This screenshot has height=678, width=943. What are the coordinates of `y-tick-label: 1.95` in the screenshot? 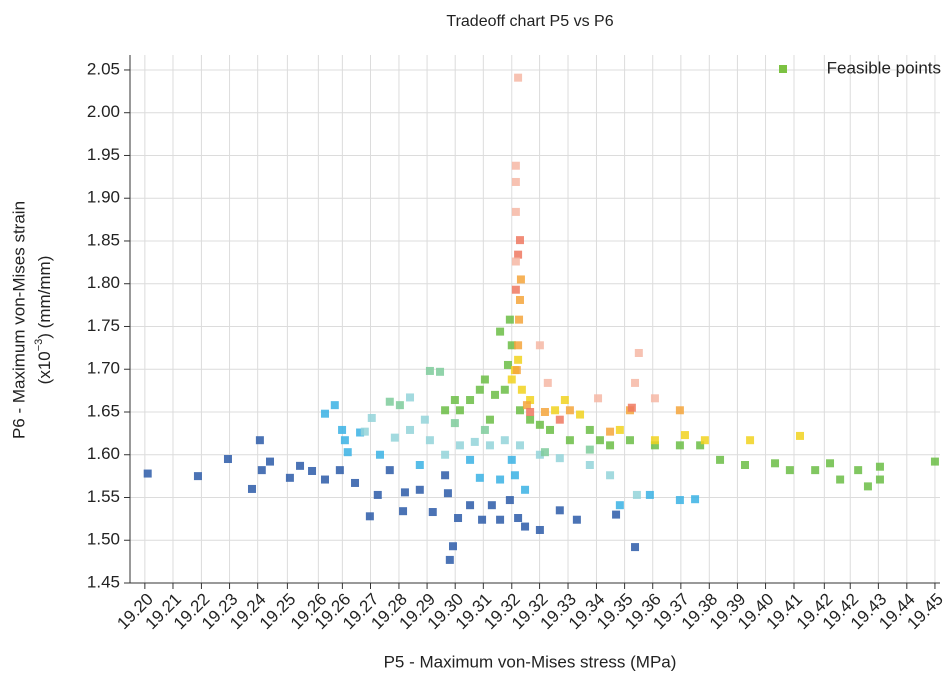 It's located at (103, 154).